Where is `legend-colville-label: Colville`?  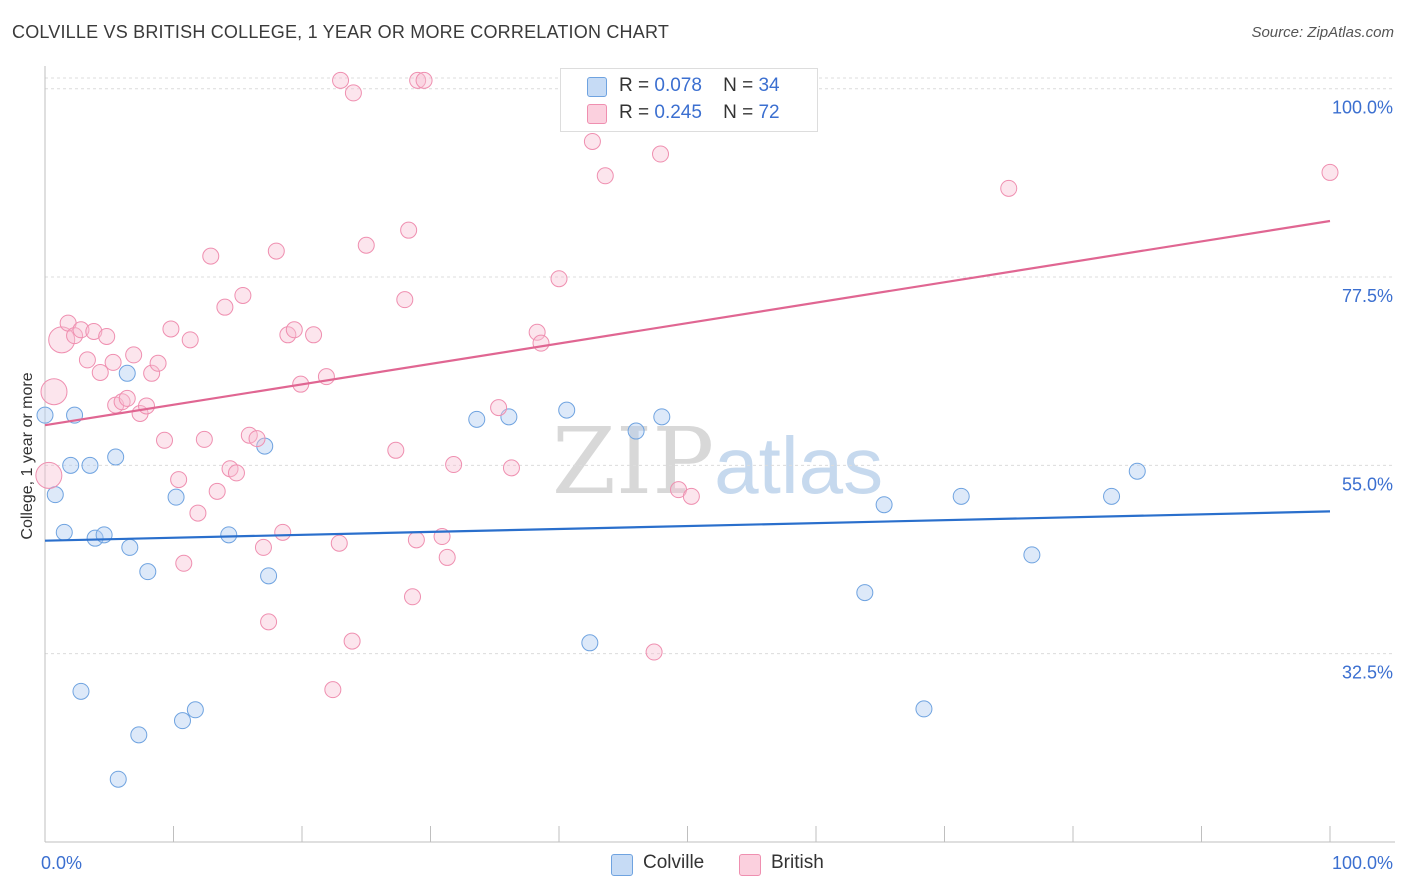 legend-colville-label: Colville is located at coordinates (674, 862).